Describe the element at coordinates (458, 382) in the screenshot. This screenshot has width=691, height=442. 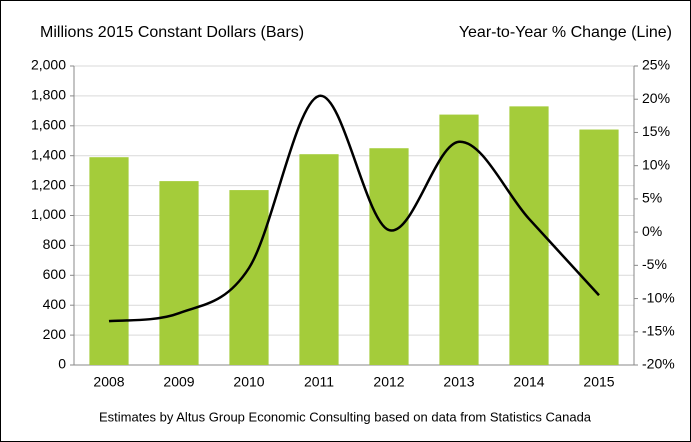
I see `x-tick-label: 2013` at that location.